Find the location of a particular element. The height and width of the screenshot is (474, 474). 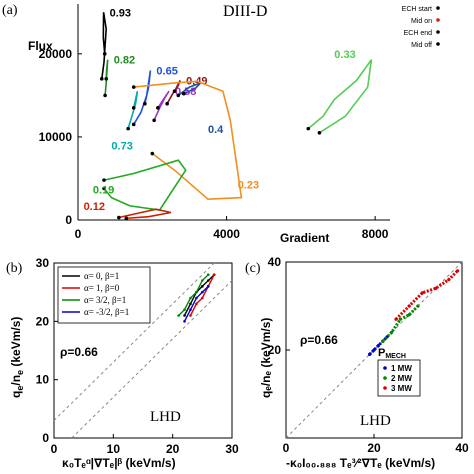

panel-c-annotation: LHD is located at coordinates (375, 421).